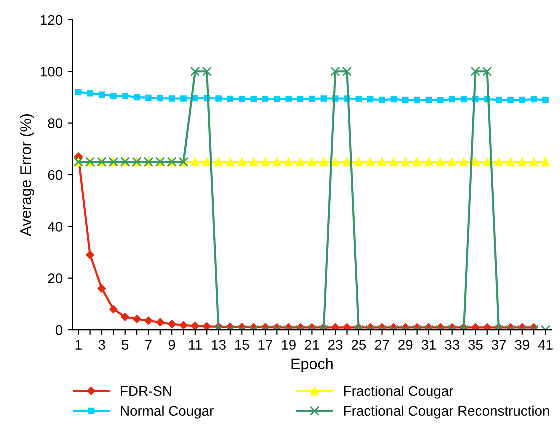  What do you see at coordinates (335, 345) in the screenshot?
I see `x-tick-label: 23` at bounding box center [335, 345].